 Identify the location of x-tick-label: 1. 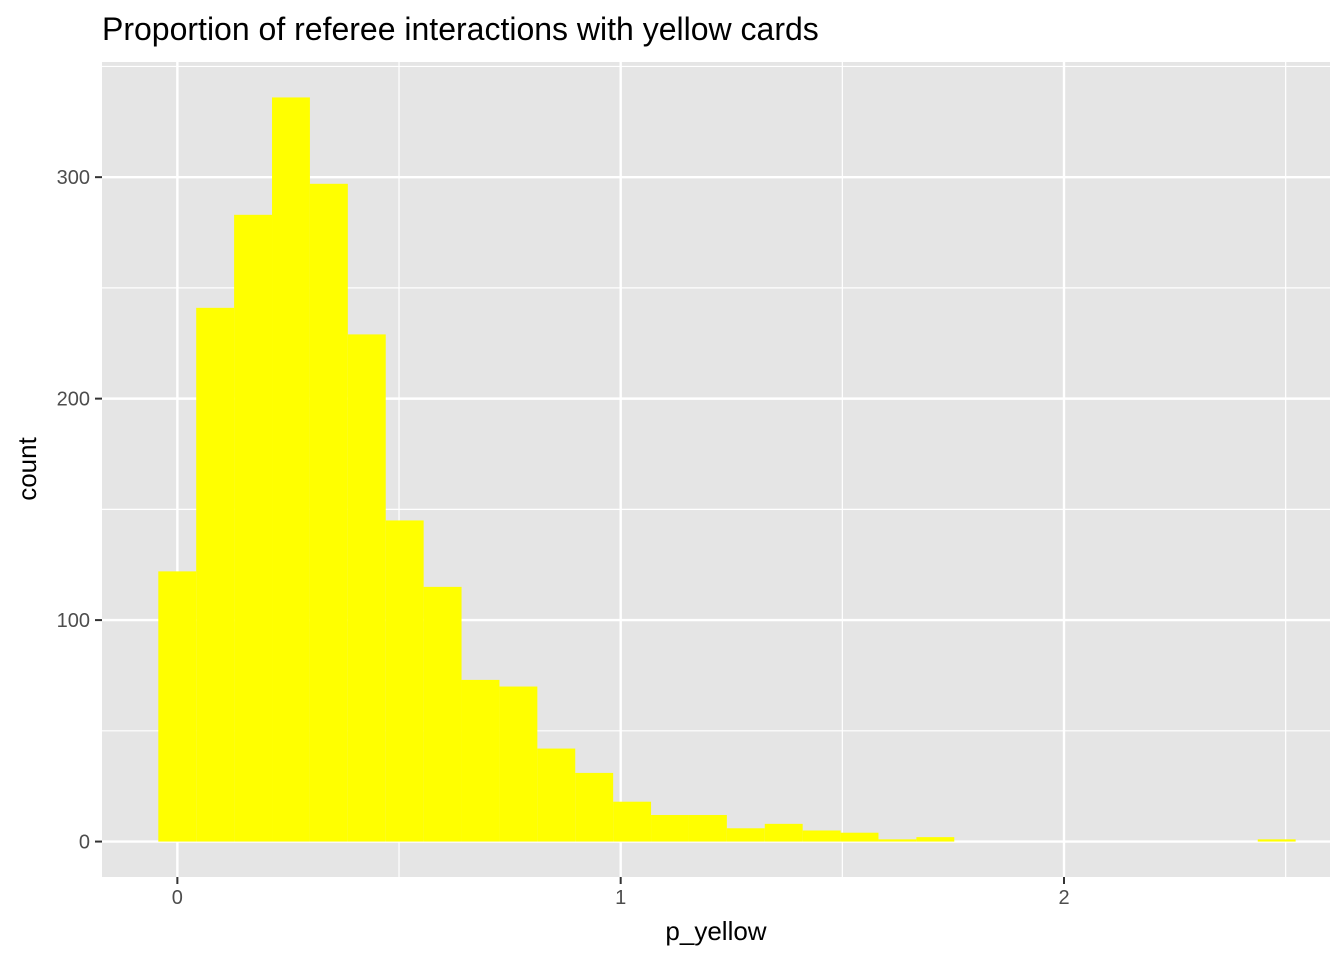
(620, 898).